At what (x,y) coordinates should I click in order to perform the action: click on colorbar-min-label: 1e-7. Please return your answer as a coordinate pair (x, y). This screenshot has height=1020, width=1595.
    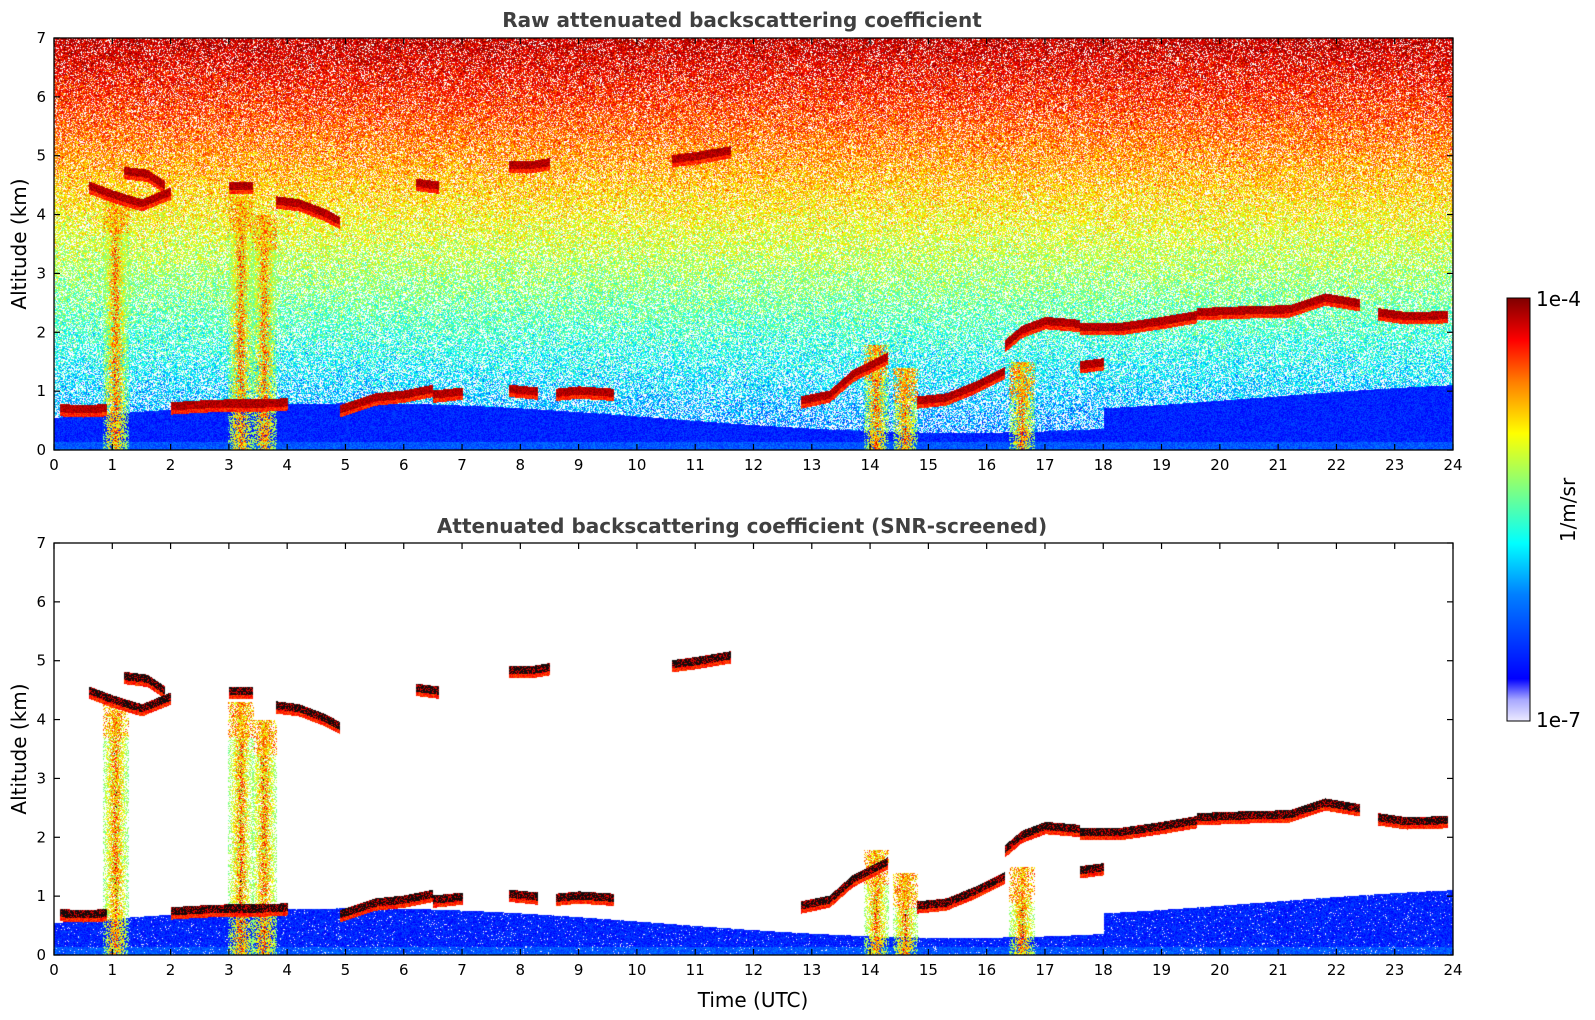
    Looking at the image, I should click on (1558, 720).